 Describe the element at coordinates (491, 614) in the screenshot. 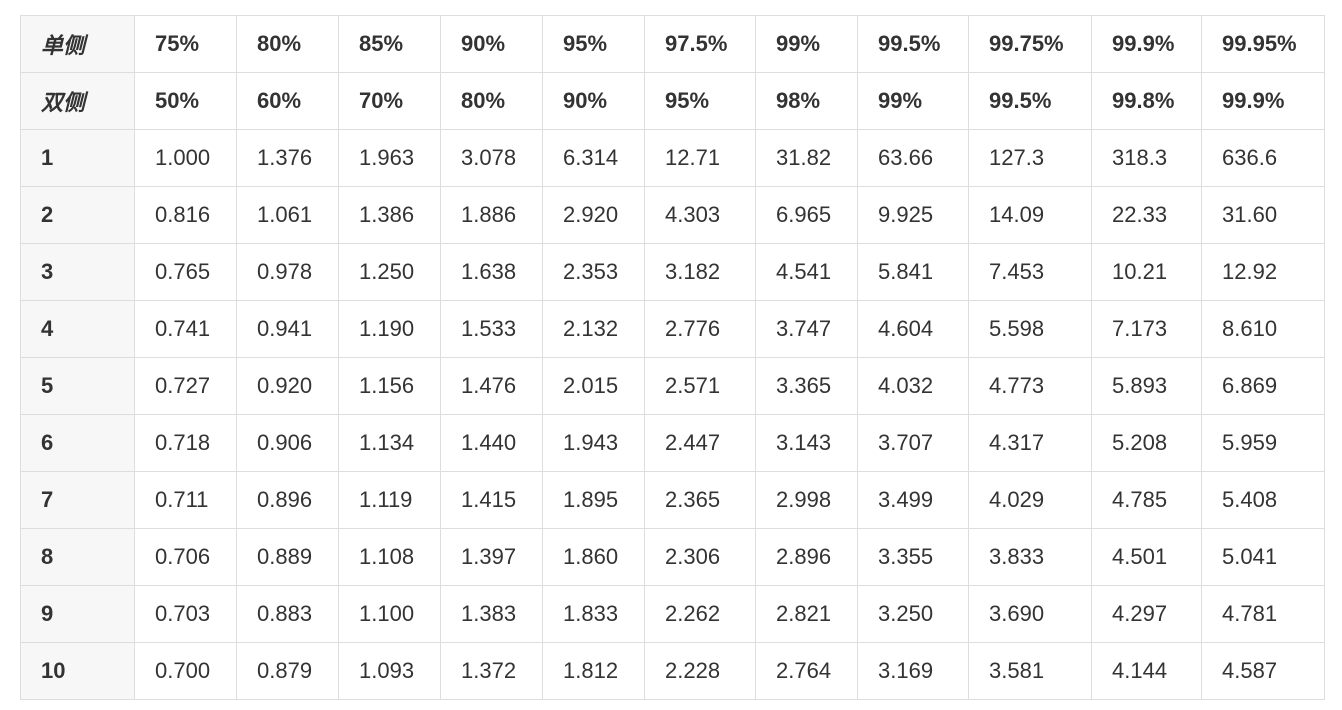

I see `critical-value-cell: 1.383` at that location.